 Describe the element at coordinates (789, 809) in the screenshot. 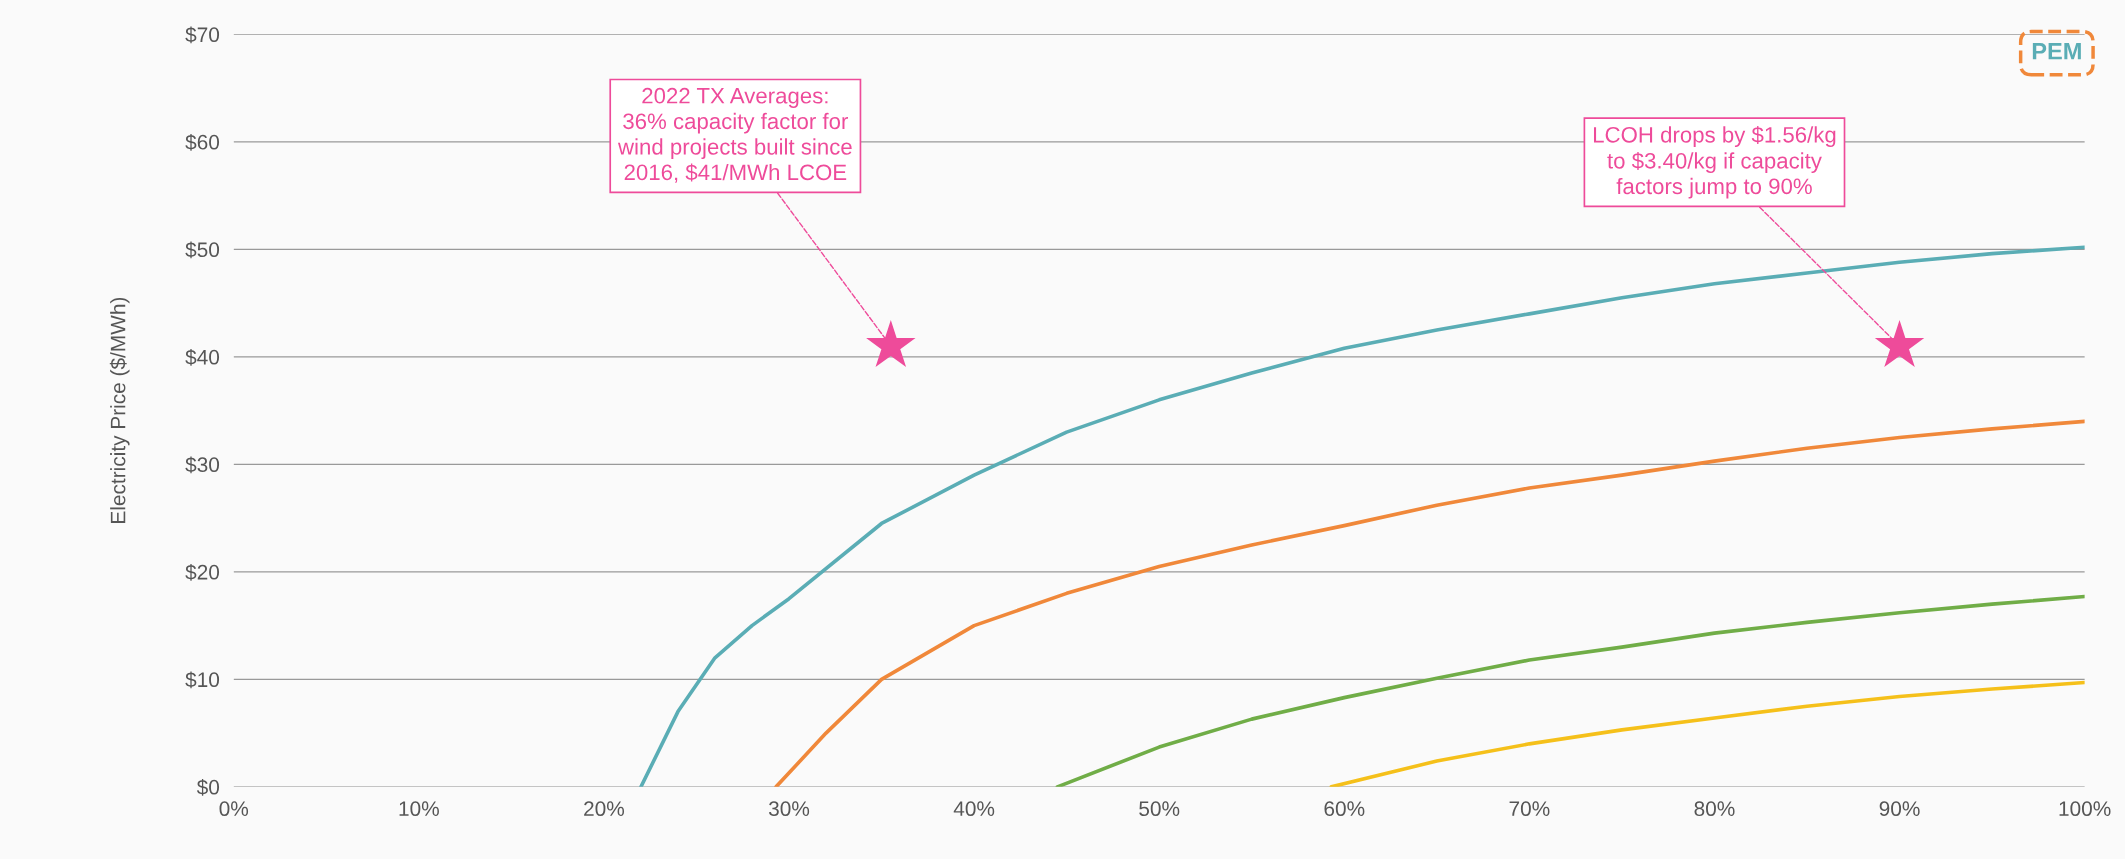

I see `x-tick-label: 30%` at that location.